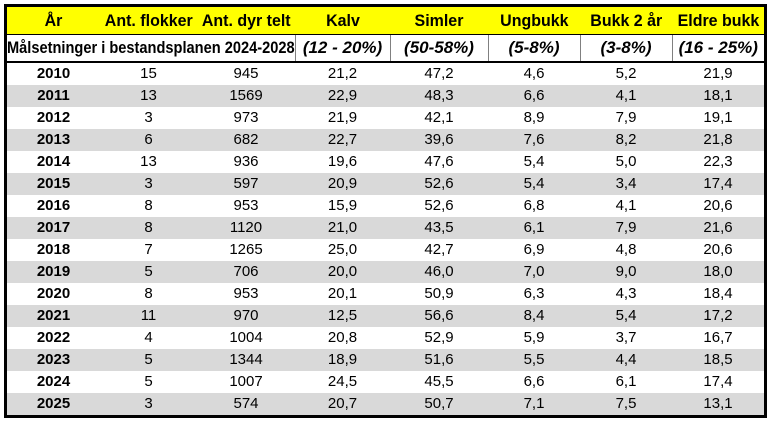  Describe the element at coordinates (534, 73) in the screenshot. I see `data-cell: 4,6` at that location.